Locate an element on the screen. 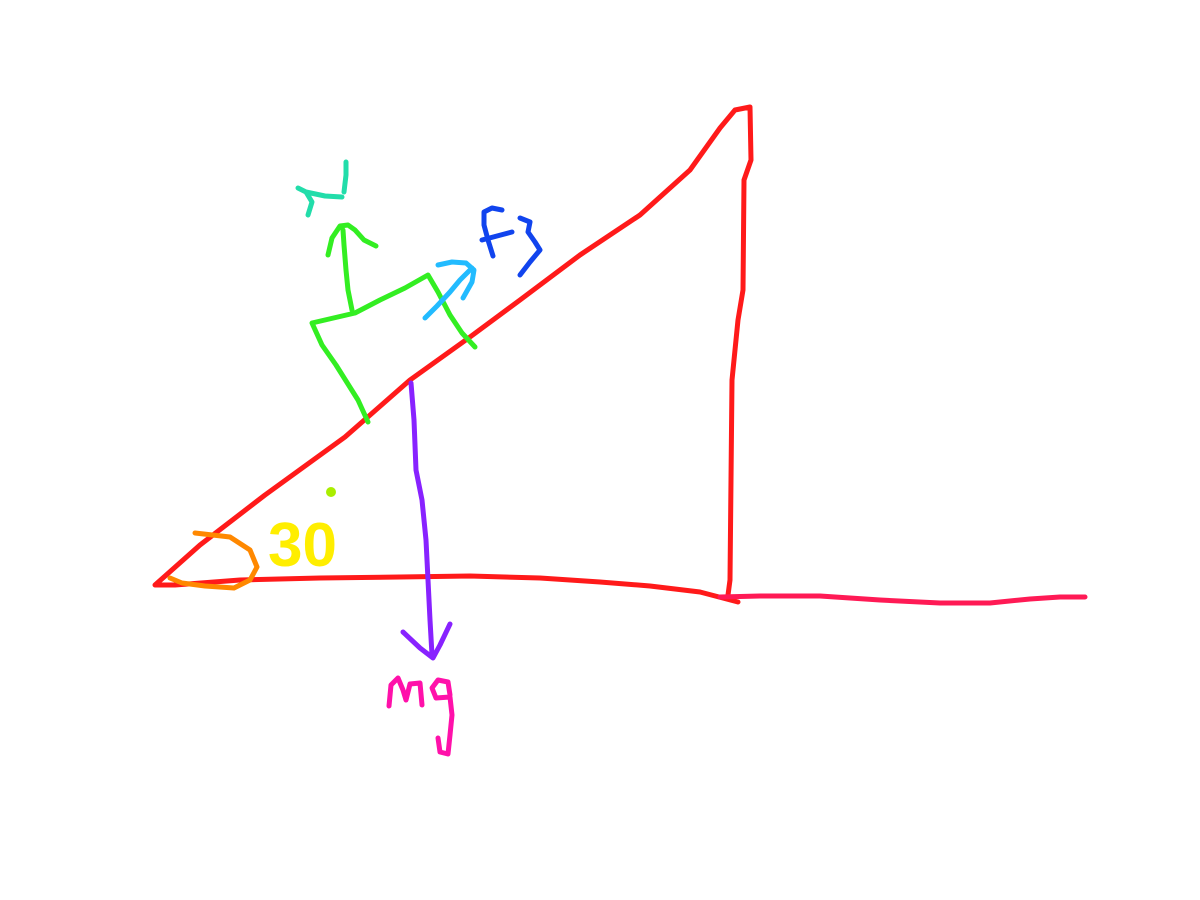 The height and width of the screenshot is (900, 1200). ground-line is located at coordinates (902, 599).